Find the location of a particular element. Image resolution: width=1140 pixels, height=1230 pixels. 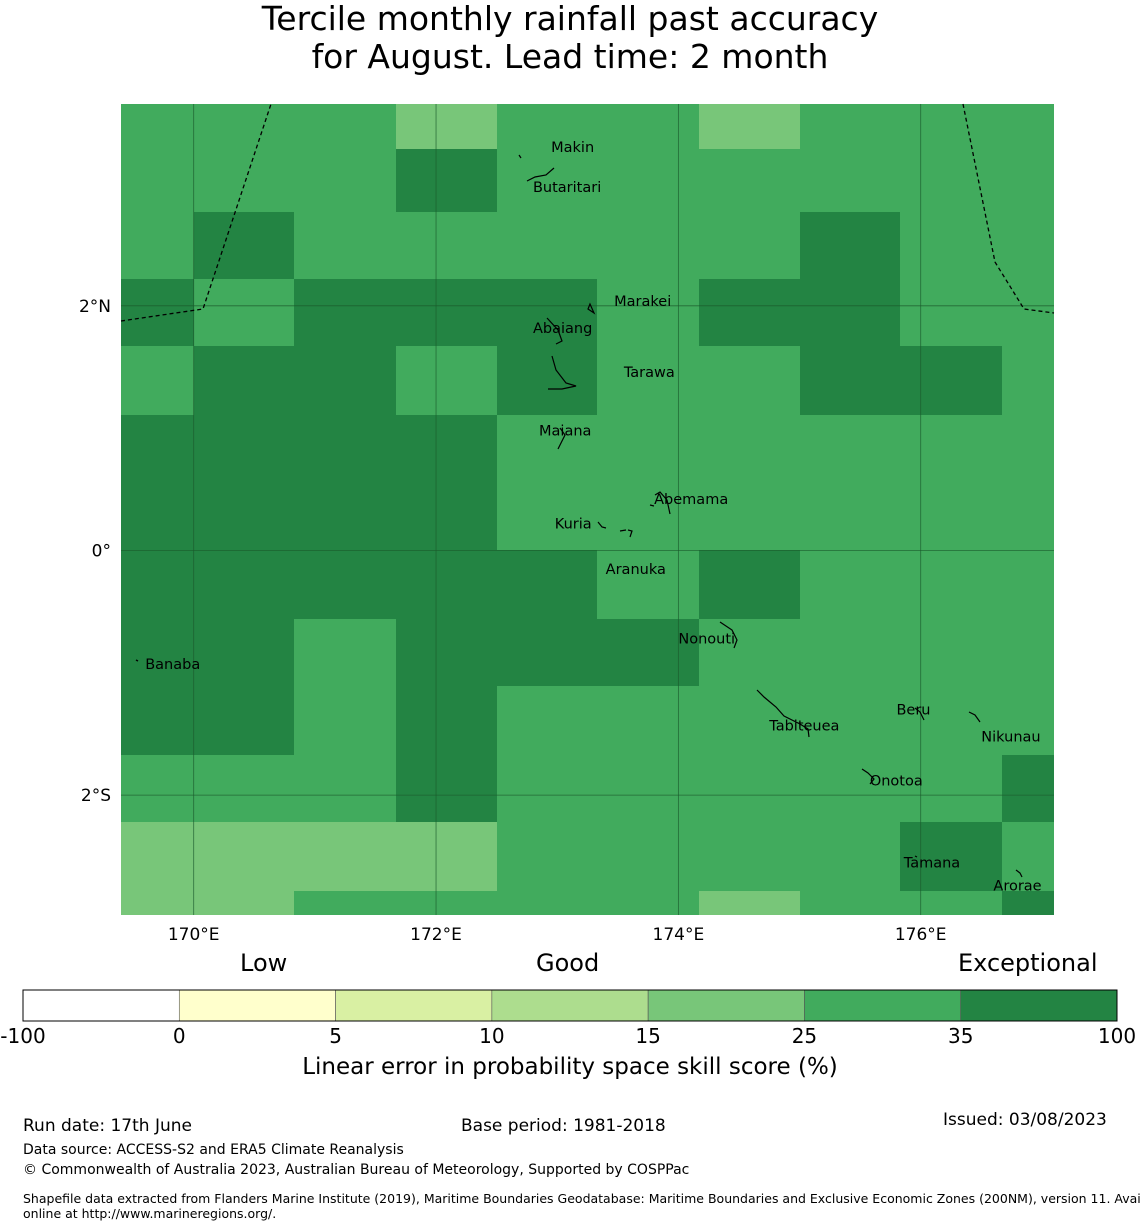

island-tarawa is located at coordinates (562, 372).